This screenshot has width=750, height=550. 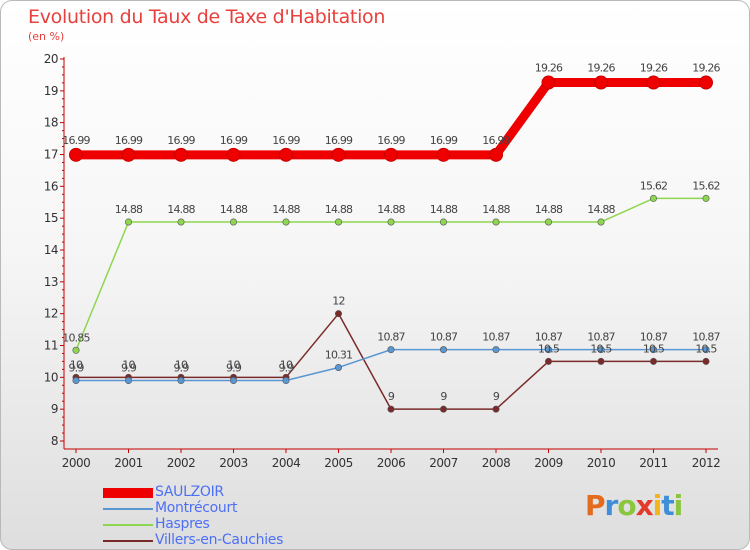 I want to click on x-tick-label: 2002, so click(x=181, y=463).